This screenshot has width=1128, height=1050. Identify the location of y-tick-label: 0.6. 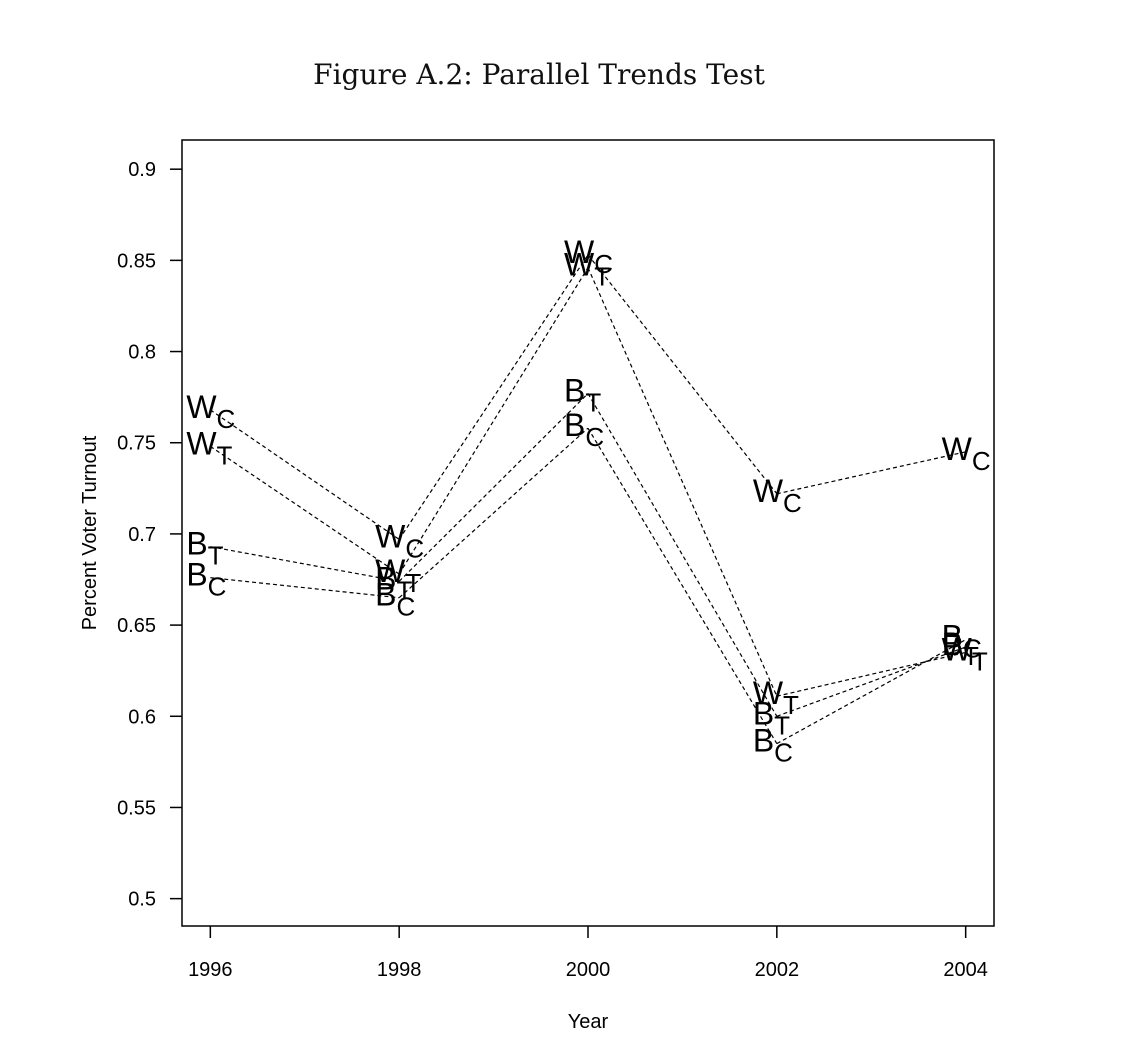
(142, 717).